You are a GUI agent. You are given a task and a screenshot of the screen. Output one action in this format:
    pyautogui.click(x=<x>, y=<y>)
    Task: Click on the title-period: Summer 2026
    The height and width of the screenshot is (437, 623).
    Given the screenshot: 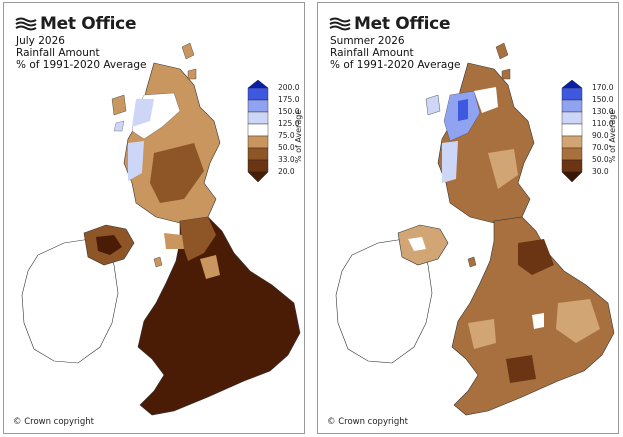 What is the action you would take?
    pyautogui.click(x=367, y=41)
    